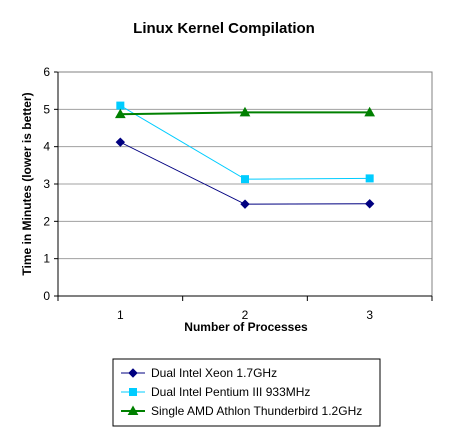  What do you see at coordinates (27, 183) in the screenshot?
I see `y-axis-label: Time in Minutes (lower is better)` at bounding box center [27, 183].